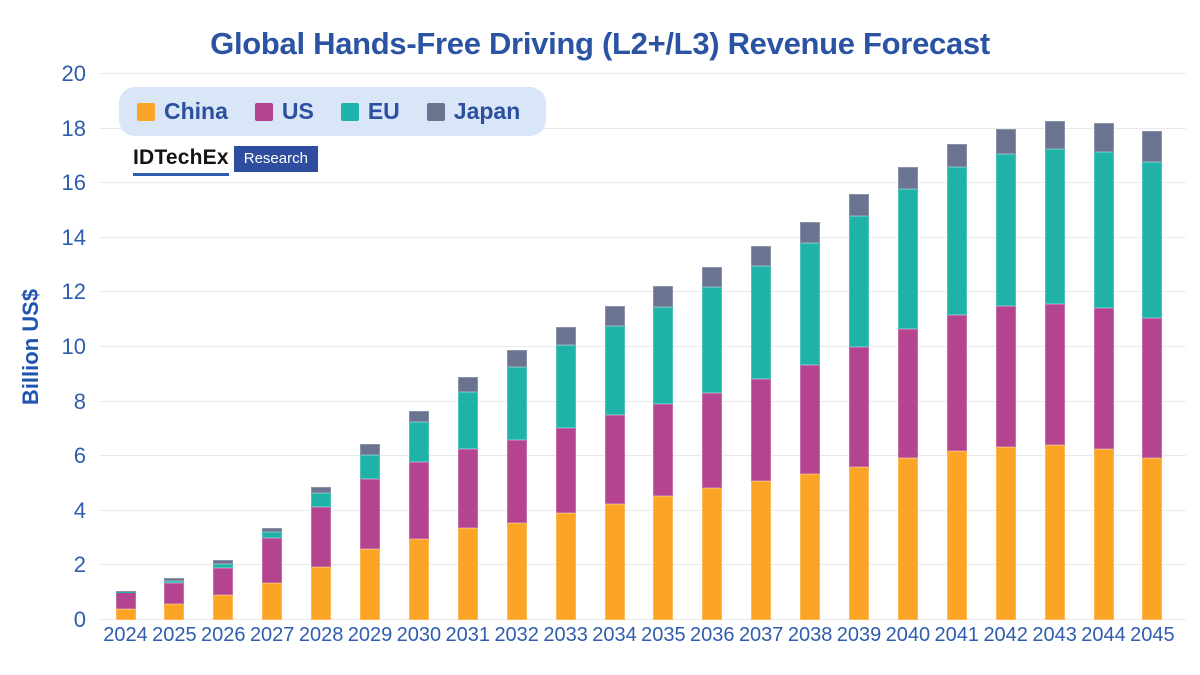 This screenshot has height=675, width=1200. Describe the element at coordinates (125, 601) in the screenshot. I see `bar-segment-us-2024` at that location.